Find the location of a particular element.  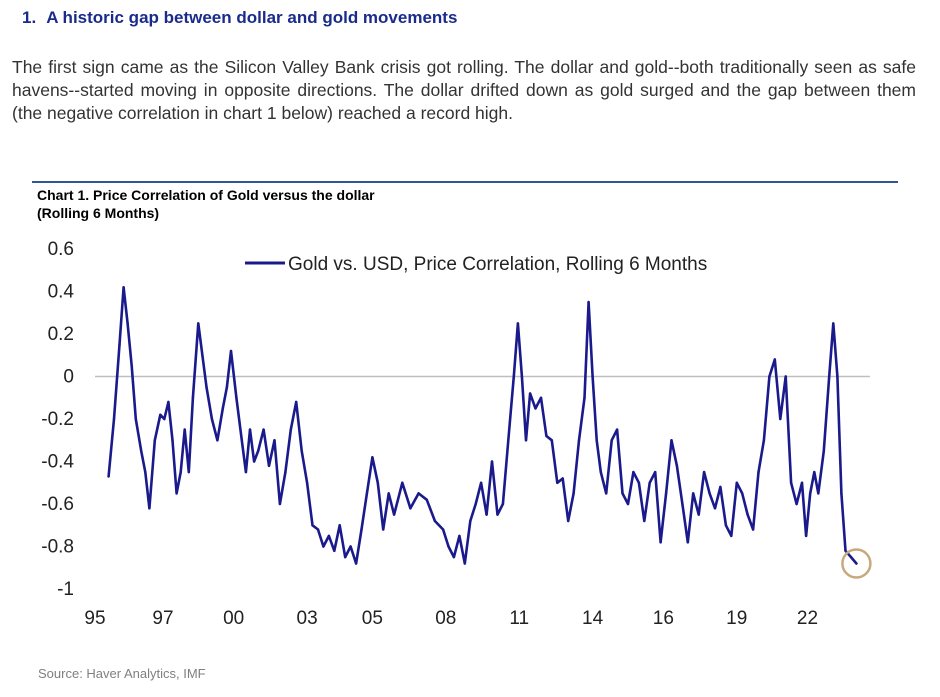

y-axis-ticks: 0.6 0.4 0.2 0 -0.2 -0.4 -0.6 -0.8 -1 is located at coordinates (57, 419).